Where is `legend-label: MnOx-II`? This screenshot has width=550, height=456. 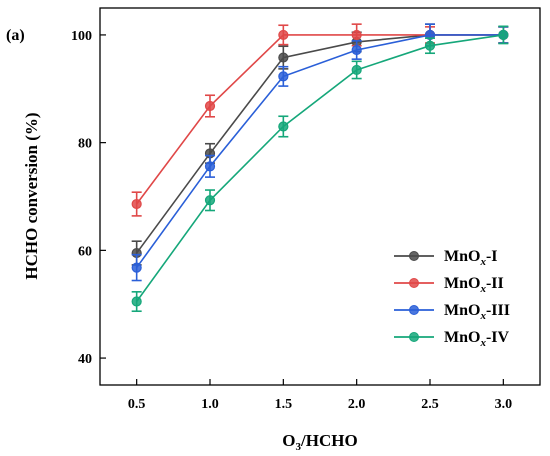
legend-label: MnOx-II is located at coordinates (474, 285).